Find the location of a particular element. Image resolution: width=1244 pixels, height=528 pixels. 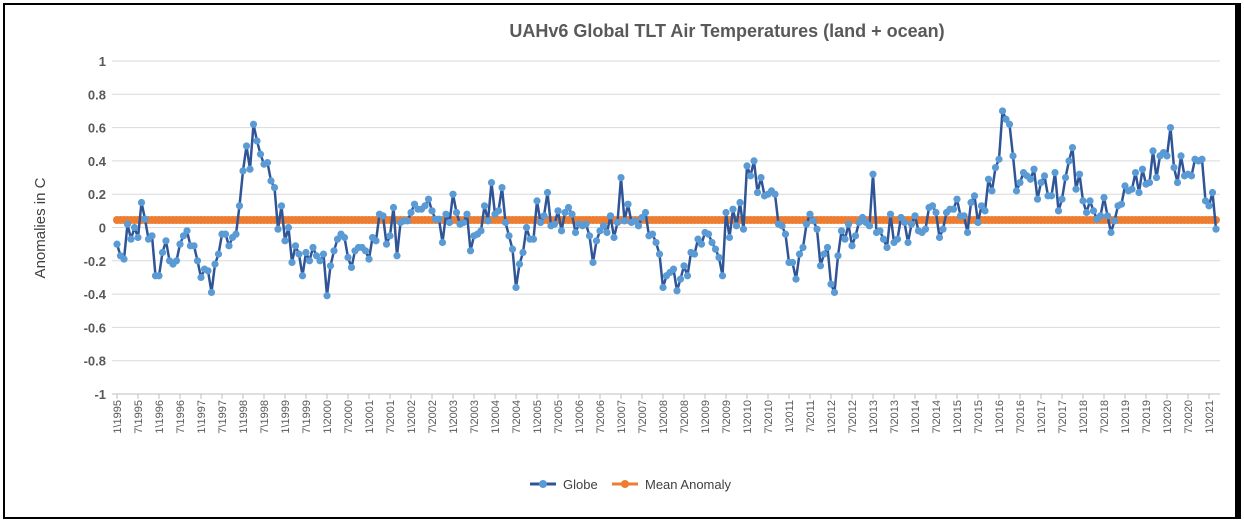

x-tick-label: 1\2009 is located at coordinates (706, 417).